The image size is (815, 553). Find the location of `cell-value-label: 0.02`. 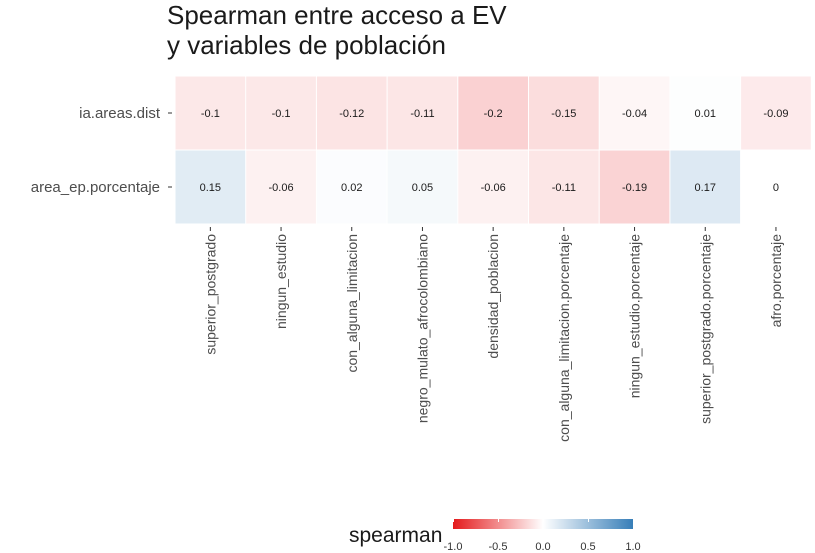

cell-value-label: 0.02 is located at coordinates (351, 188).